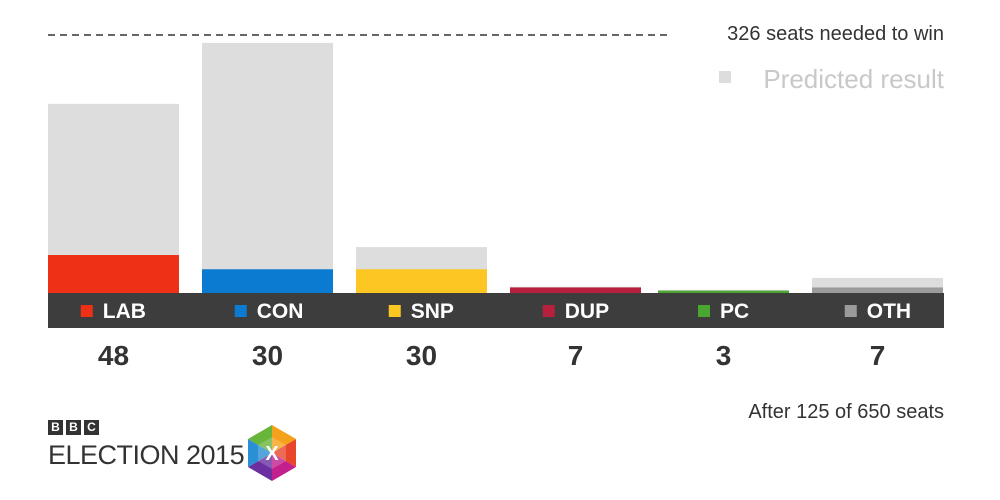  Describe the element at coordinates (113, 274) in the screenshot. I see `won-bar-lab` at that location.